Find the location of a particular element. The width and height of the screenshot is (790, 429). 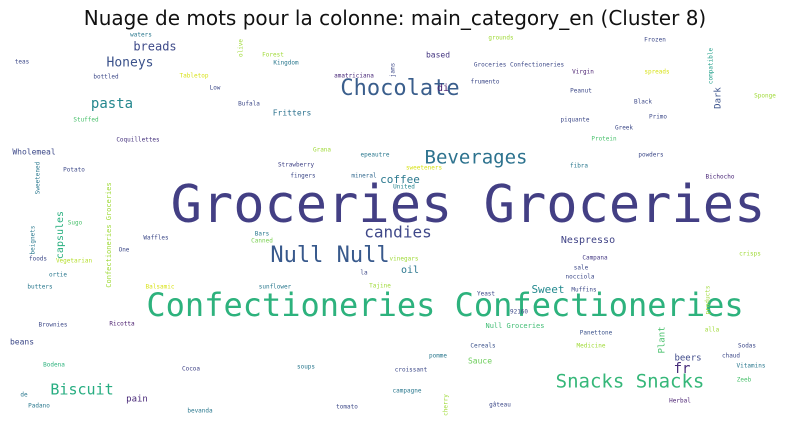

word-strawberry: Strawberry is located at coordinates (296, 165).